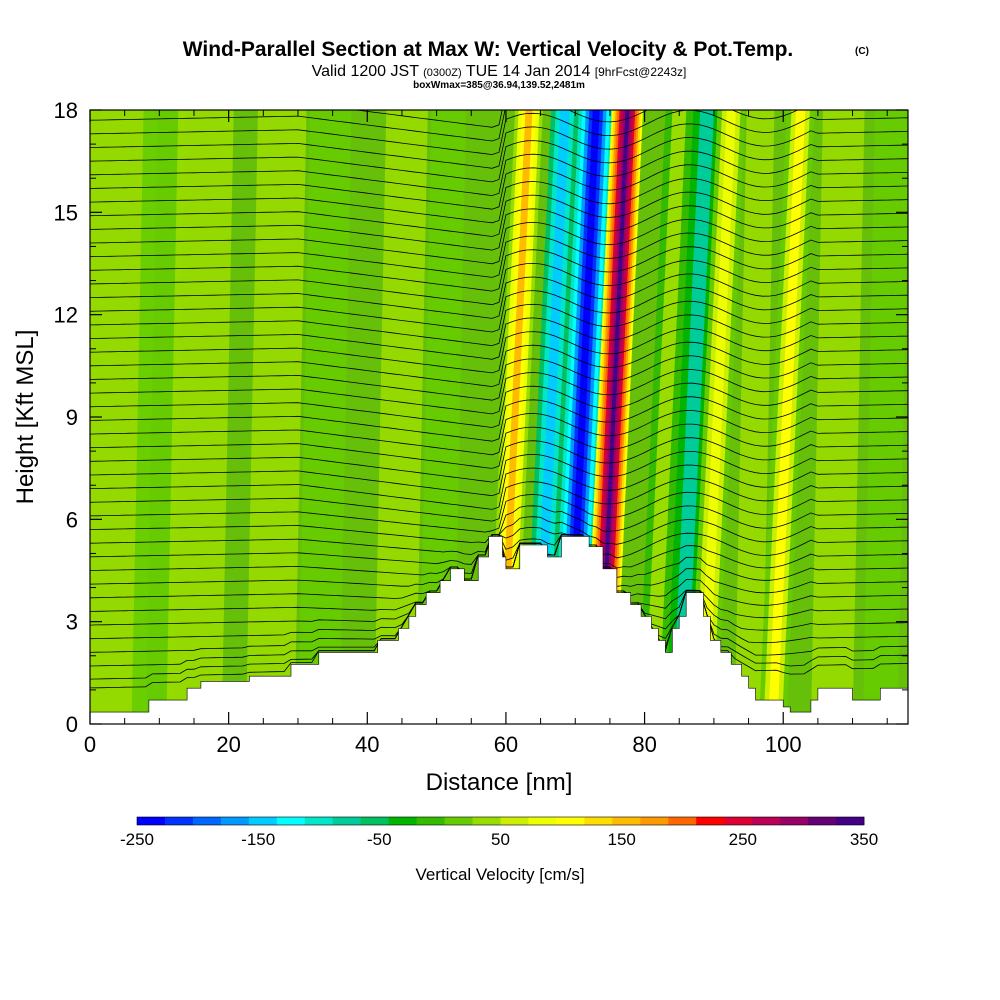 The width and height of the screenshot is (1000, 1000). I want to click on copyright-mark: (C), so click(862, 51).